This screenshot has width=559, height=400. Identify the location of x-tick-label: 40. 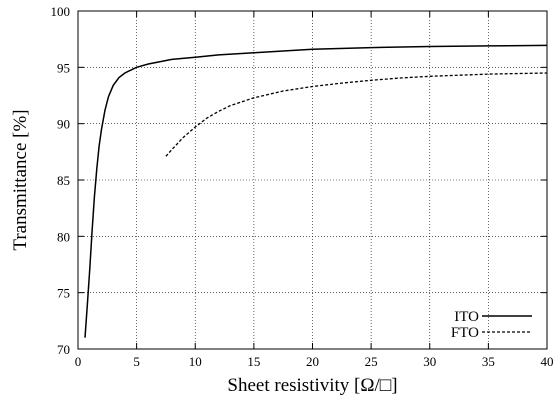
(547, 361).